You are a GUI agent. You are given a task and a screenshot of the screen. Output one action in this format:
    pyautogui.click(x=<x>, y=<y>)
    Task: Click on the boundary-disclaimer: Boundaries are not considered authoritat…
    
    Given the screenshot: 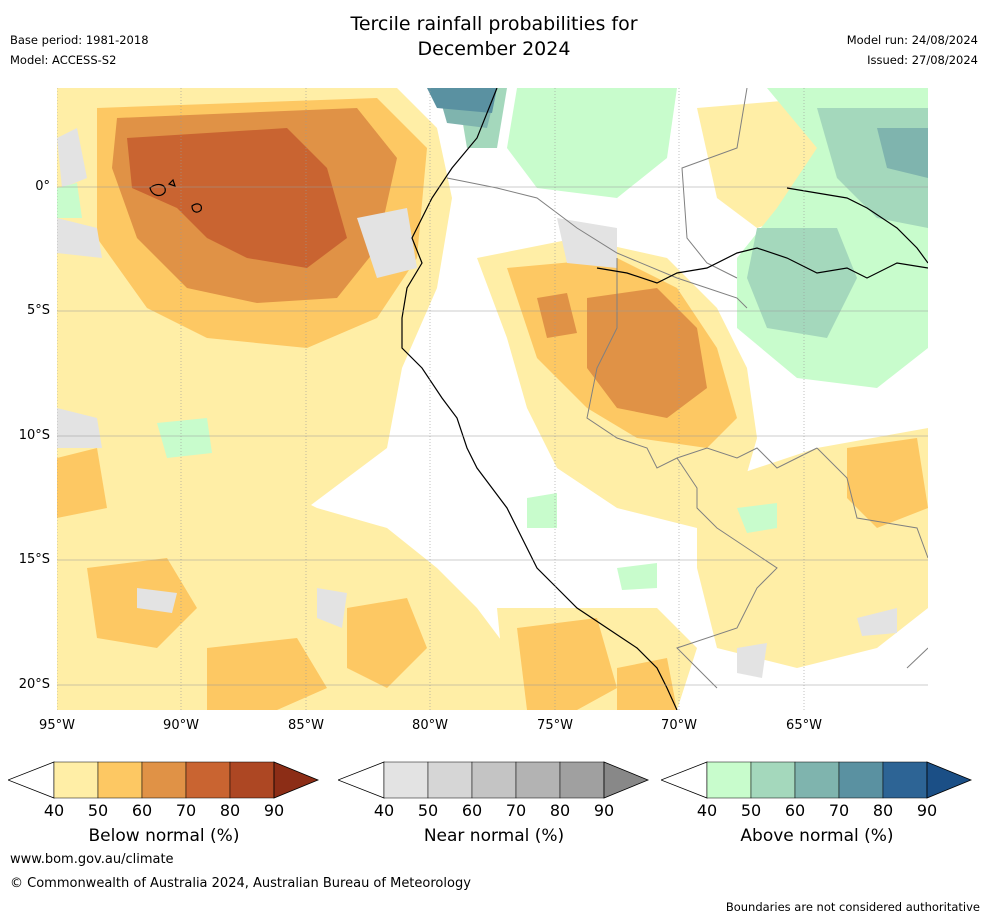 What is the action you would take?
    pyautogui.click(x=852, y=907)
    